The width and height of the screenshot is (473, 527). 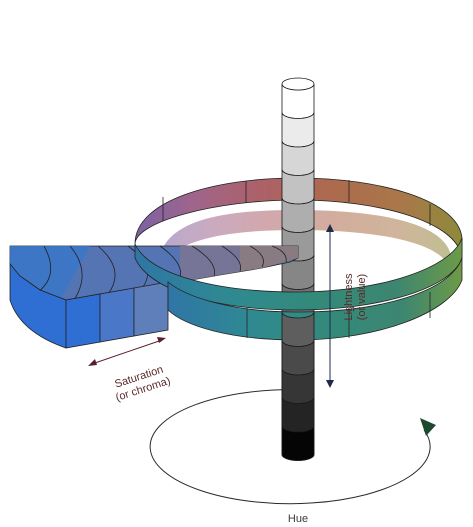 What do you see at coordinates (330, 384) in the screenshot?
I see `lightness-arrowhead-down-icon` at bounding box center [330, 384].